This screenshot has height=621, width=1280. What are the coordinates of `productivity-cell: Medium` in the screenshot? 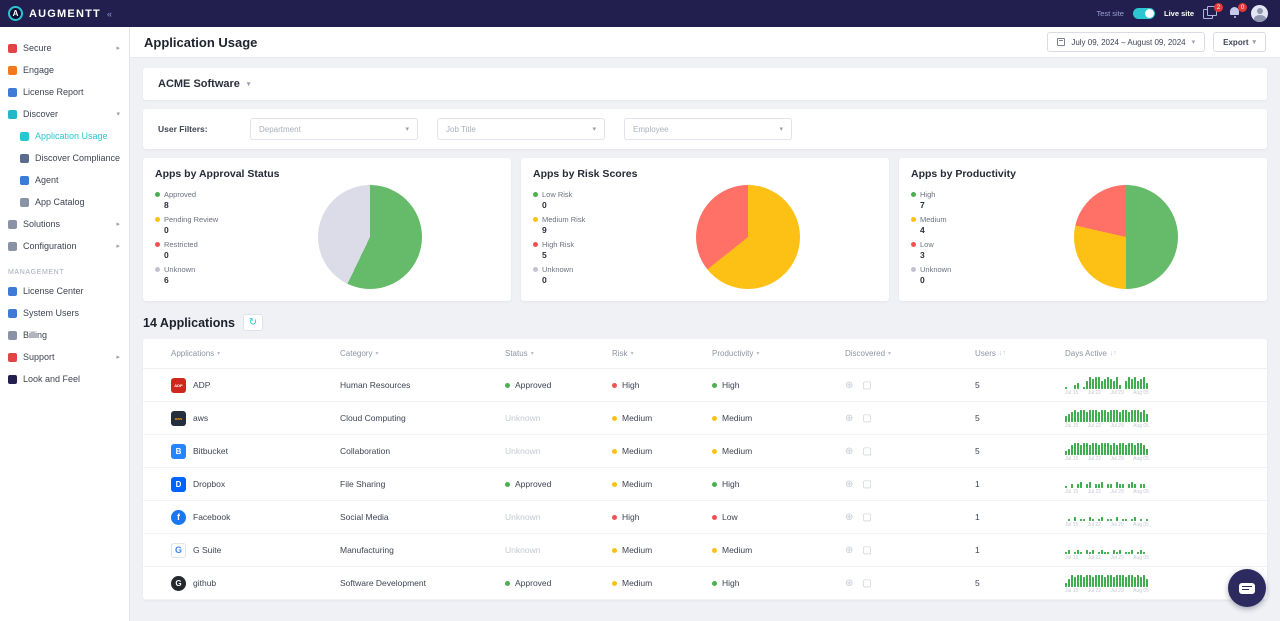 It's located at (778, 550).